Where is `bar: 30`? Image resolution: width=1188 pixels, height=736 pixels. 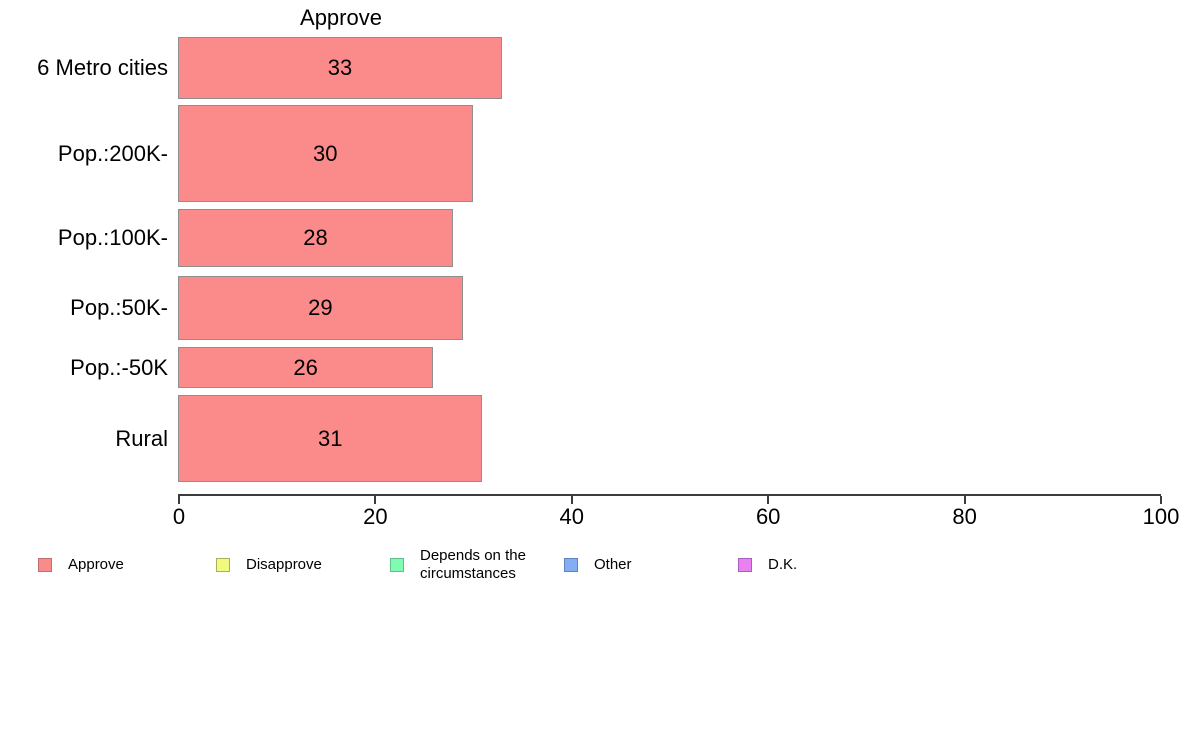
bar: 30 is located at coordinates (325, 153).